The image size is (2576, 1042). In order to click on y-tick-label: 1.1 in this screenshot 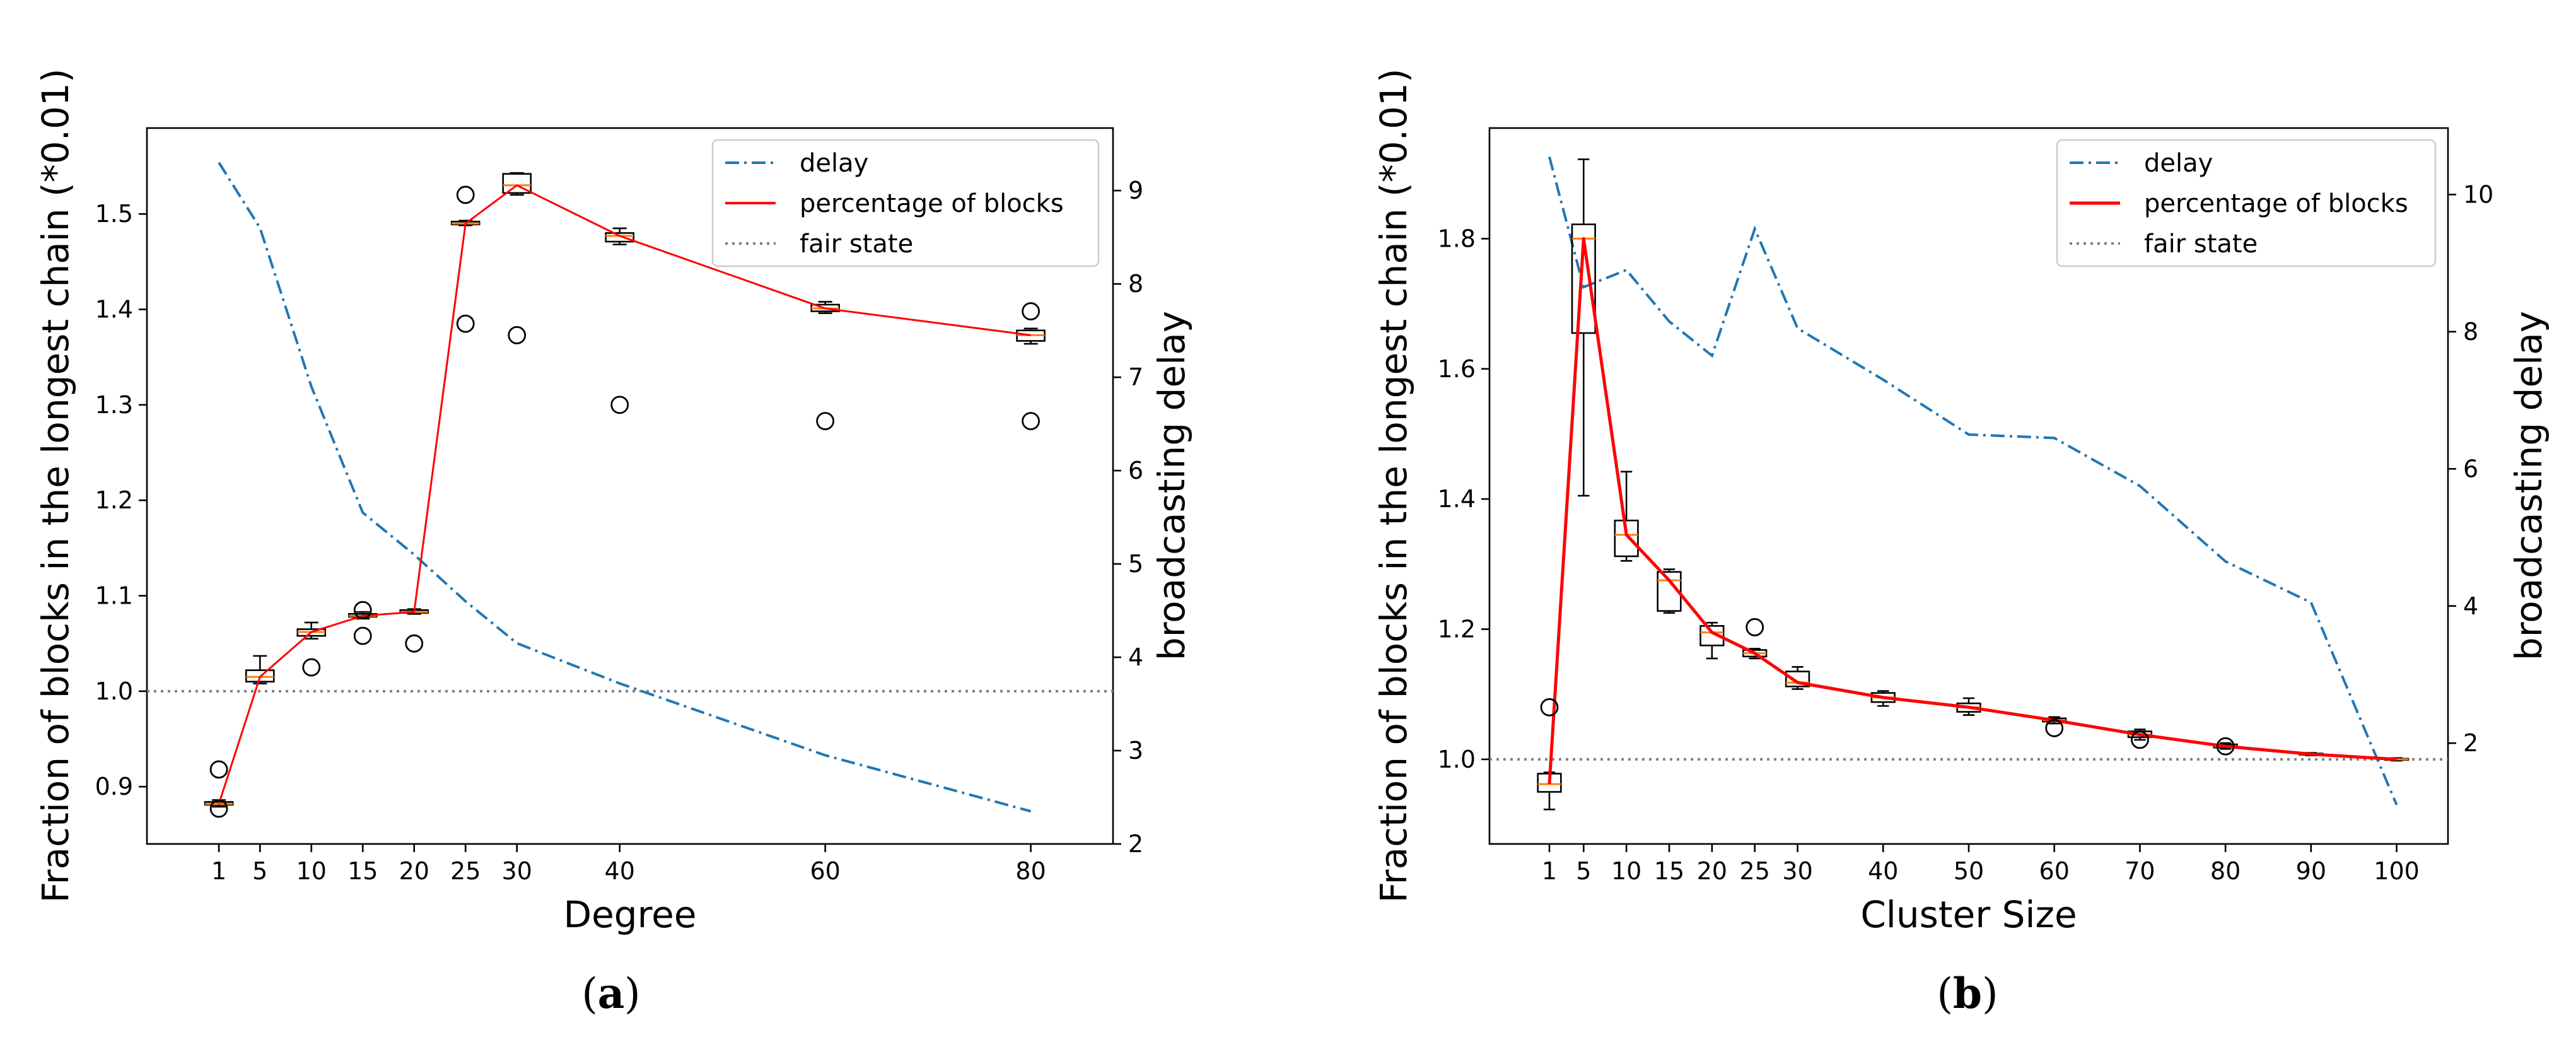, I will do `click(114, 596)`.